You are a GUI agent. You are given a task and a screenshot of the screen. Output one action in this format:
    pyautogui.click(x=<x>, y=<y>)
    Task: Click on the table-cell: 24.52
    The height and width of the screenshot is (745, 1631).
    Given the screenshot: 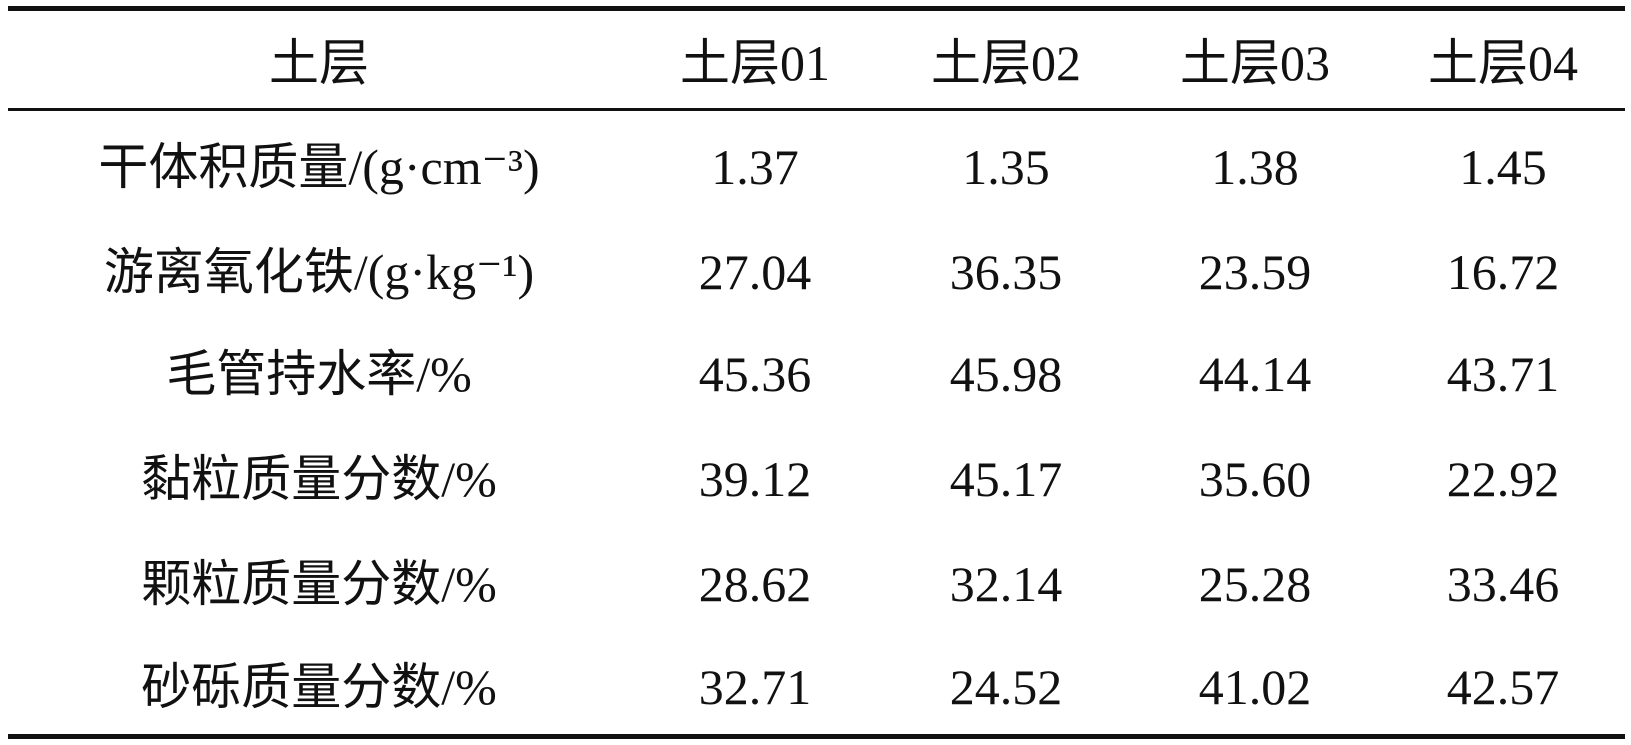 What is the action you would take?
    pyautogui.click(x=1006, y=687)
    